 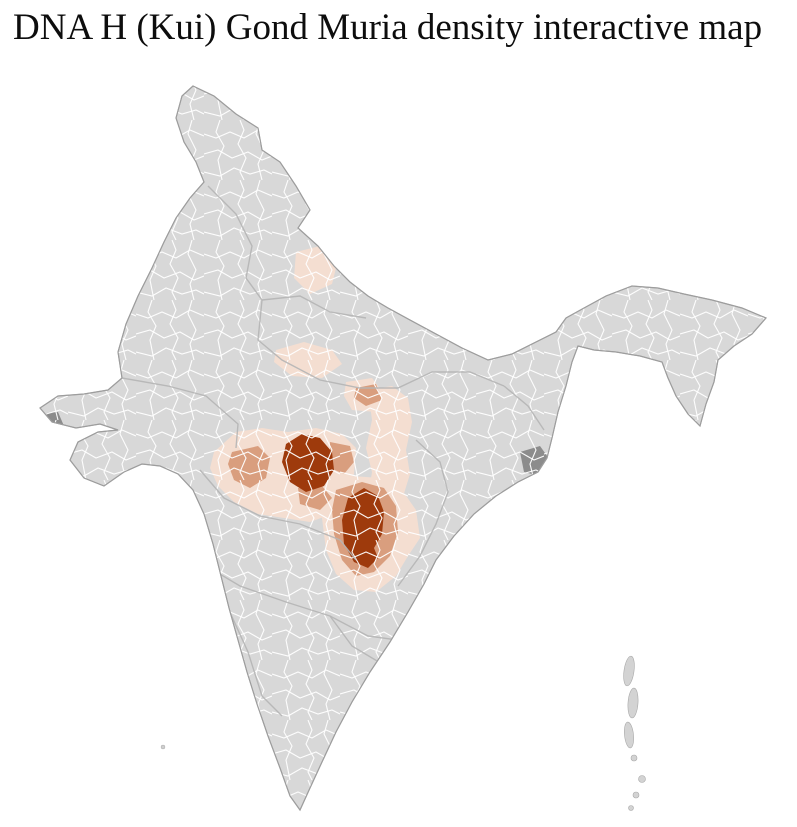 What do you see at coordinates (634, 733) in the screenshot?
I see `andaman-nicobar-islands` at bounding box center [634, 733].